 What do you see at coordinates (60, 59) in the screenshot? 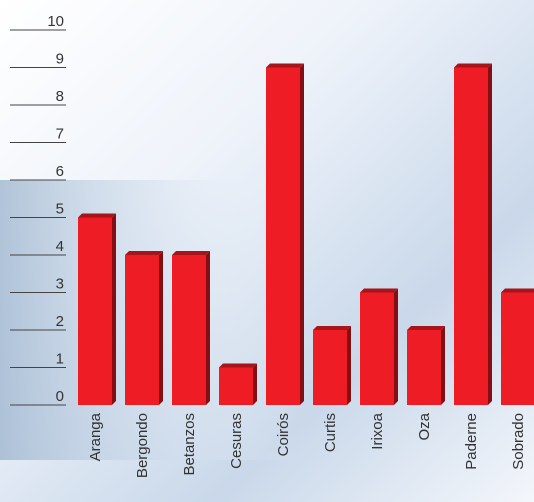
I see `y-tick-label: 9` at bounding box center [60, 59].